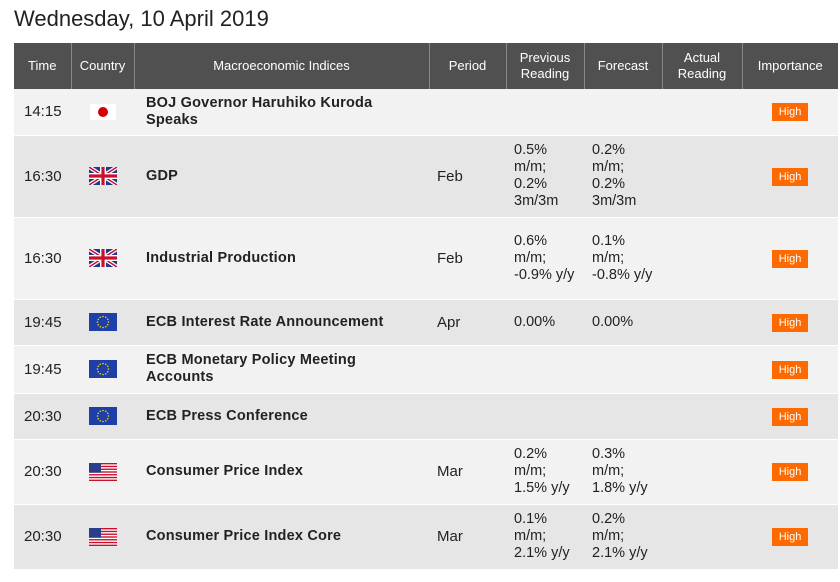 The image size is (840, 582). Describe the element at coordinates (623, 258) in the screenshot. I see `event-forecast: 0.1% m/m; -0.8% y/y` at that location.